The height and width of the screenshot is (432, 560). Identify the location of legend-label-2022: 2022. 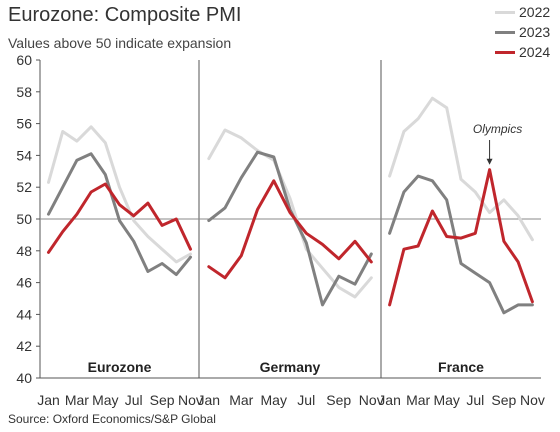
(535, 12).